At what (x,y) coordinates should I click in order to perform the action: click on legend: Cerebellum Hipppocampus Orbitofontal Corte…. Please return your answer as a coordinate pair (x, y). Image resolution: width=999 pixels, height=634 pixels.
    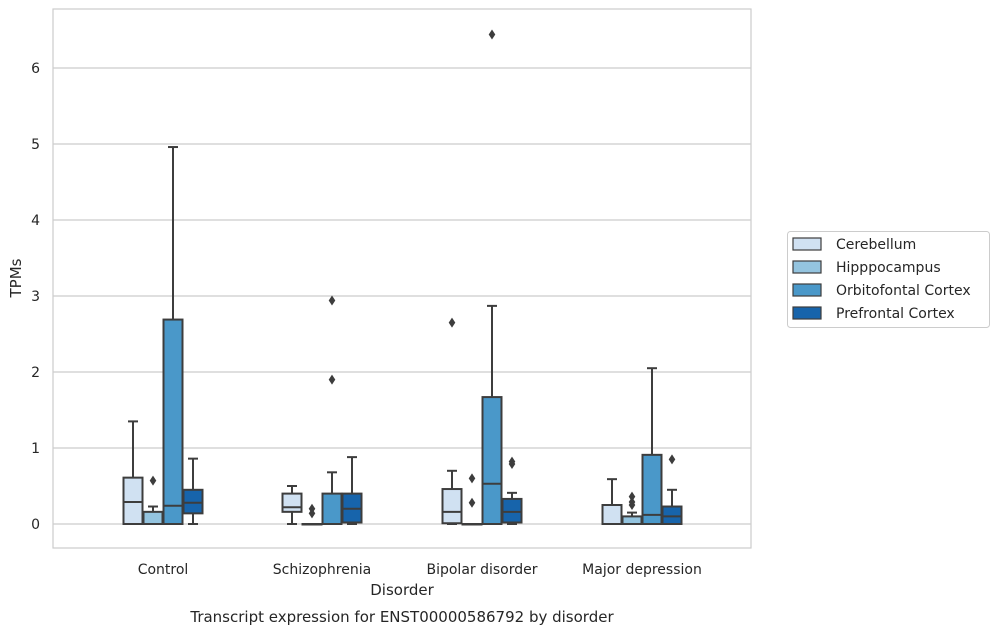
    Looking at the image, I should click on (888, 279).